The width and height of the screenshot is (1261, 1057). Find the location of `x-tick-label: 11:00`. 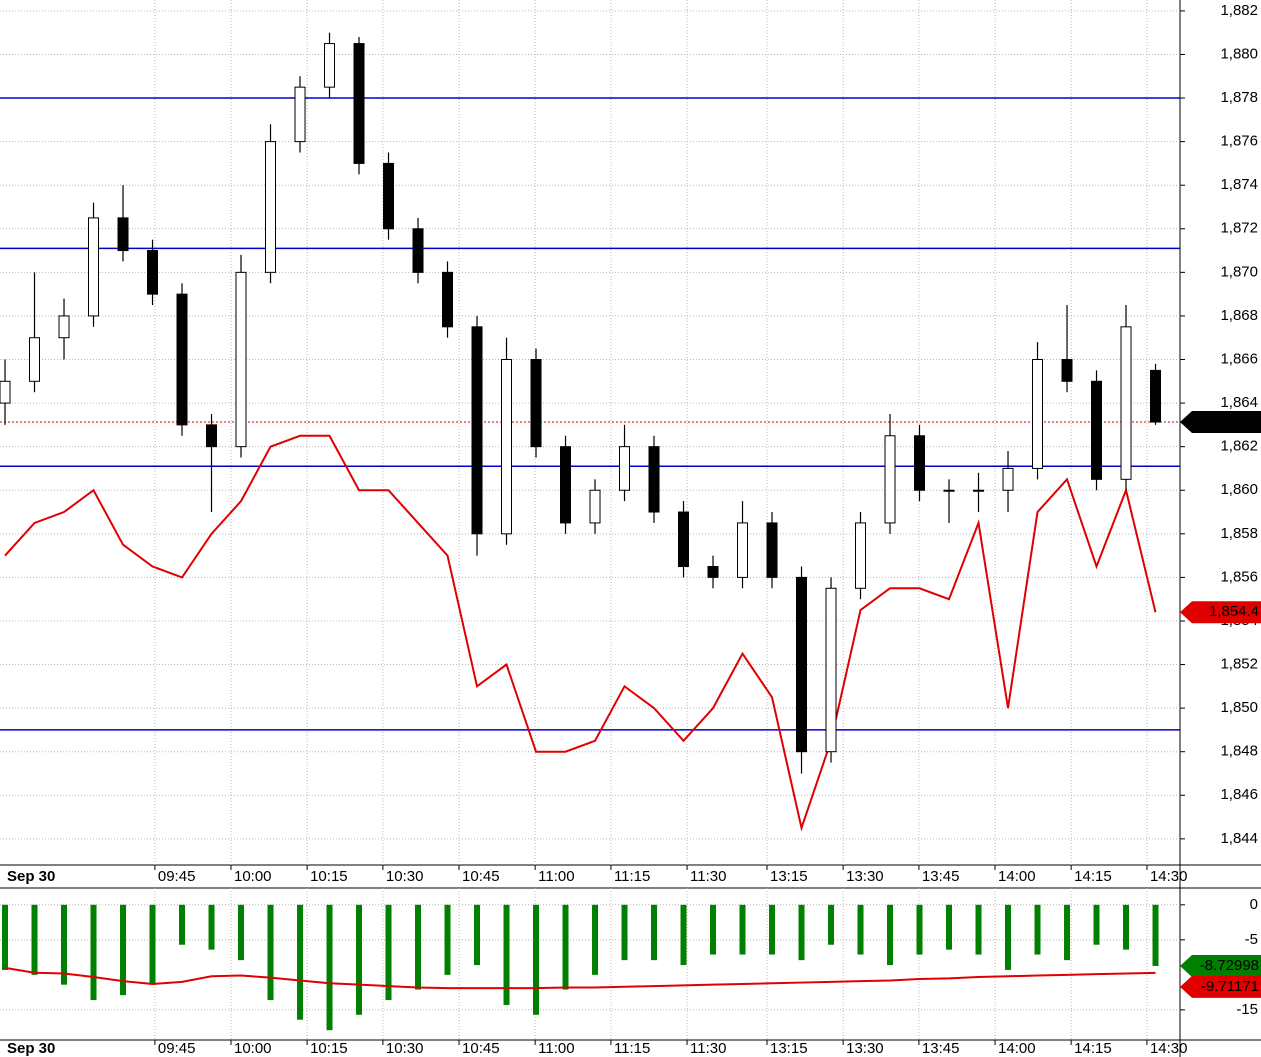

x-tick-label: 11:00 is located at coordinates (556, 876).